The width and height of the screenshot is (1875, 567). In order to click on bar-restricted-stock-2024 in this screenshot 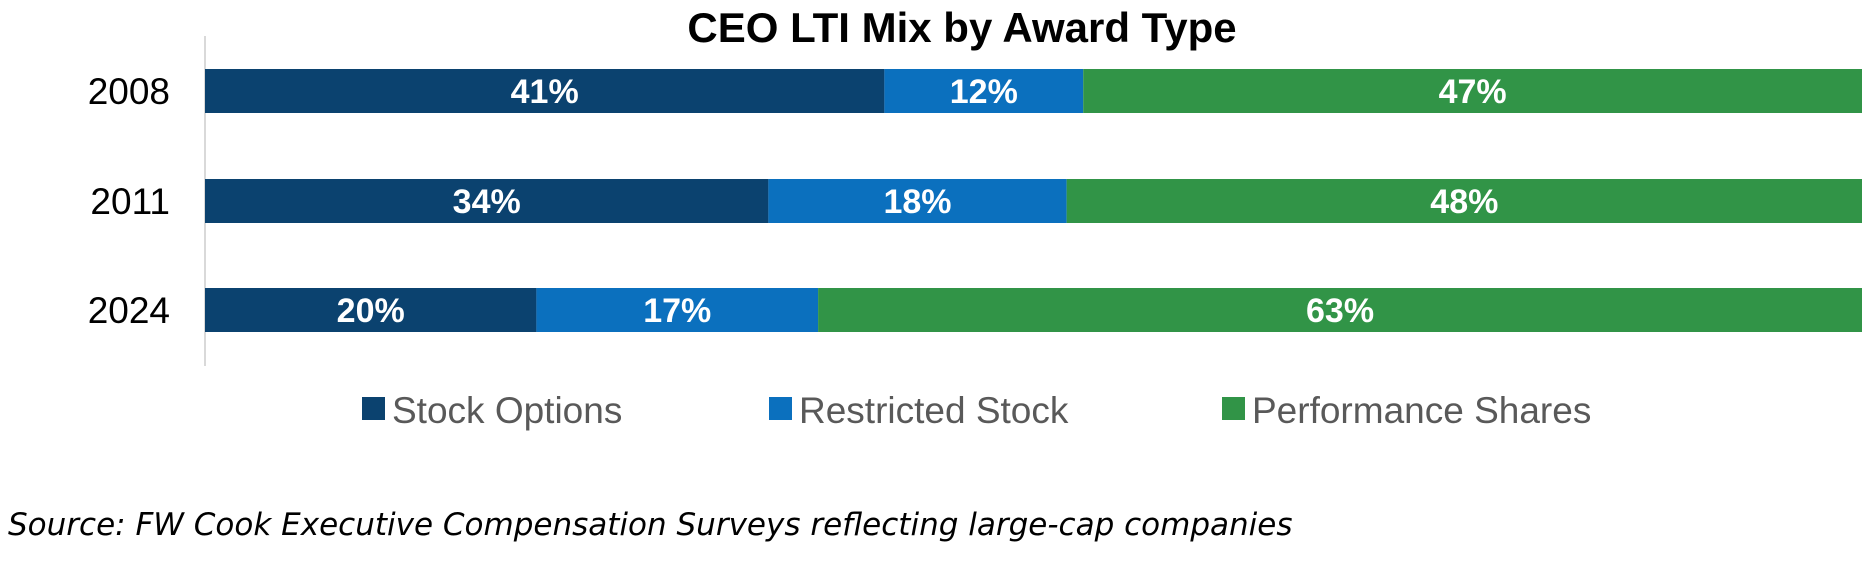, I will do `click(677, 310)`.